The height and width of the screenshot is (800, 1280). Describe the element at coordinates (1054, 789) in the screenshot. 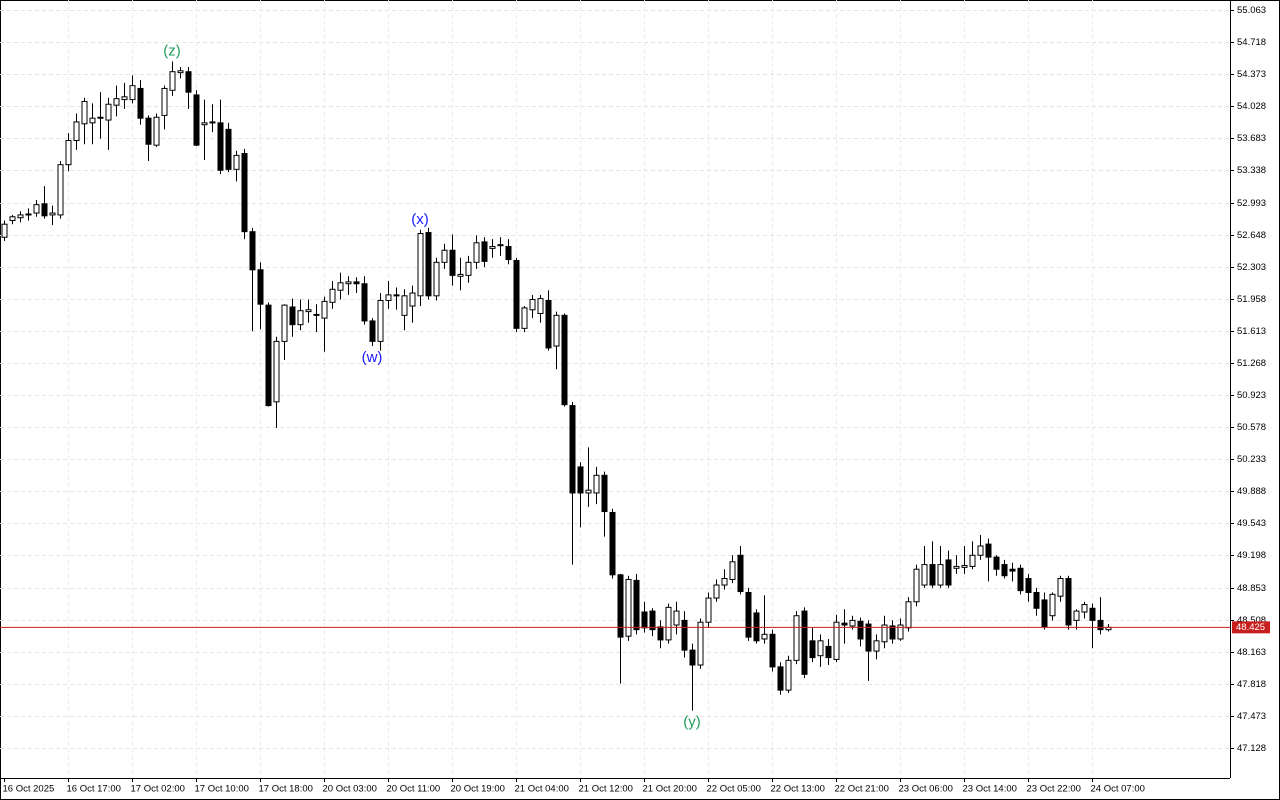

I see `x-tick-label: 23 Oct 22:00` at that location.